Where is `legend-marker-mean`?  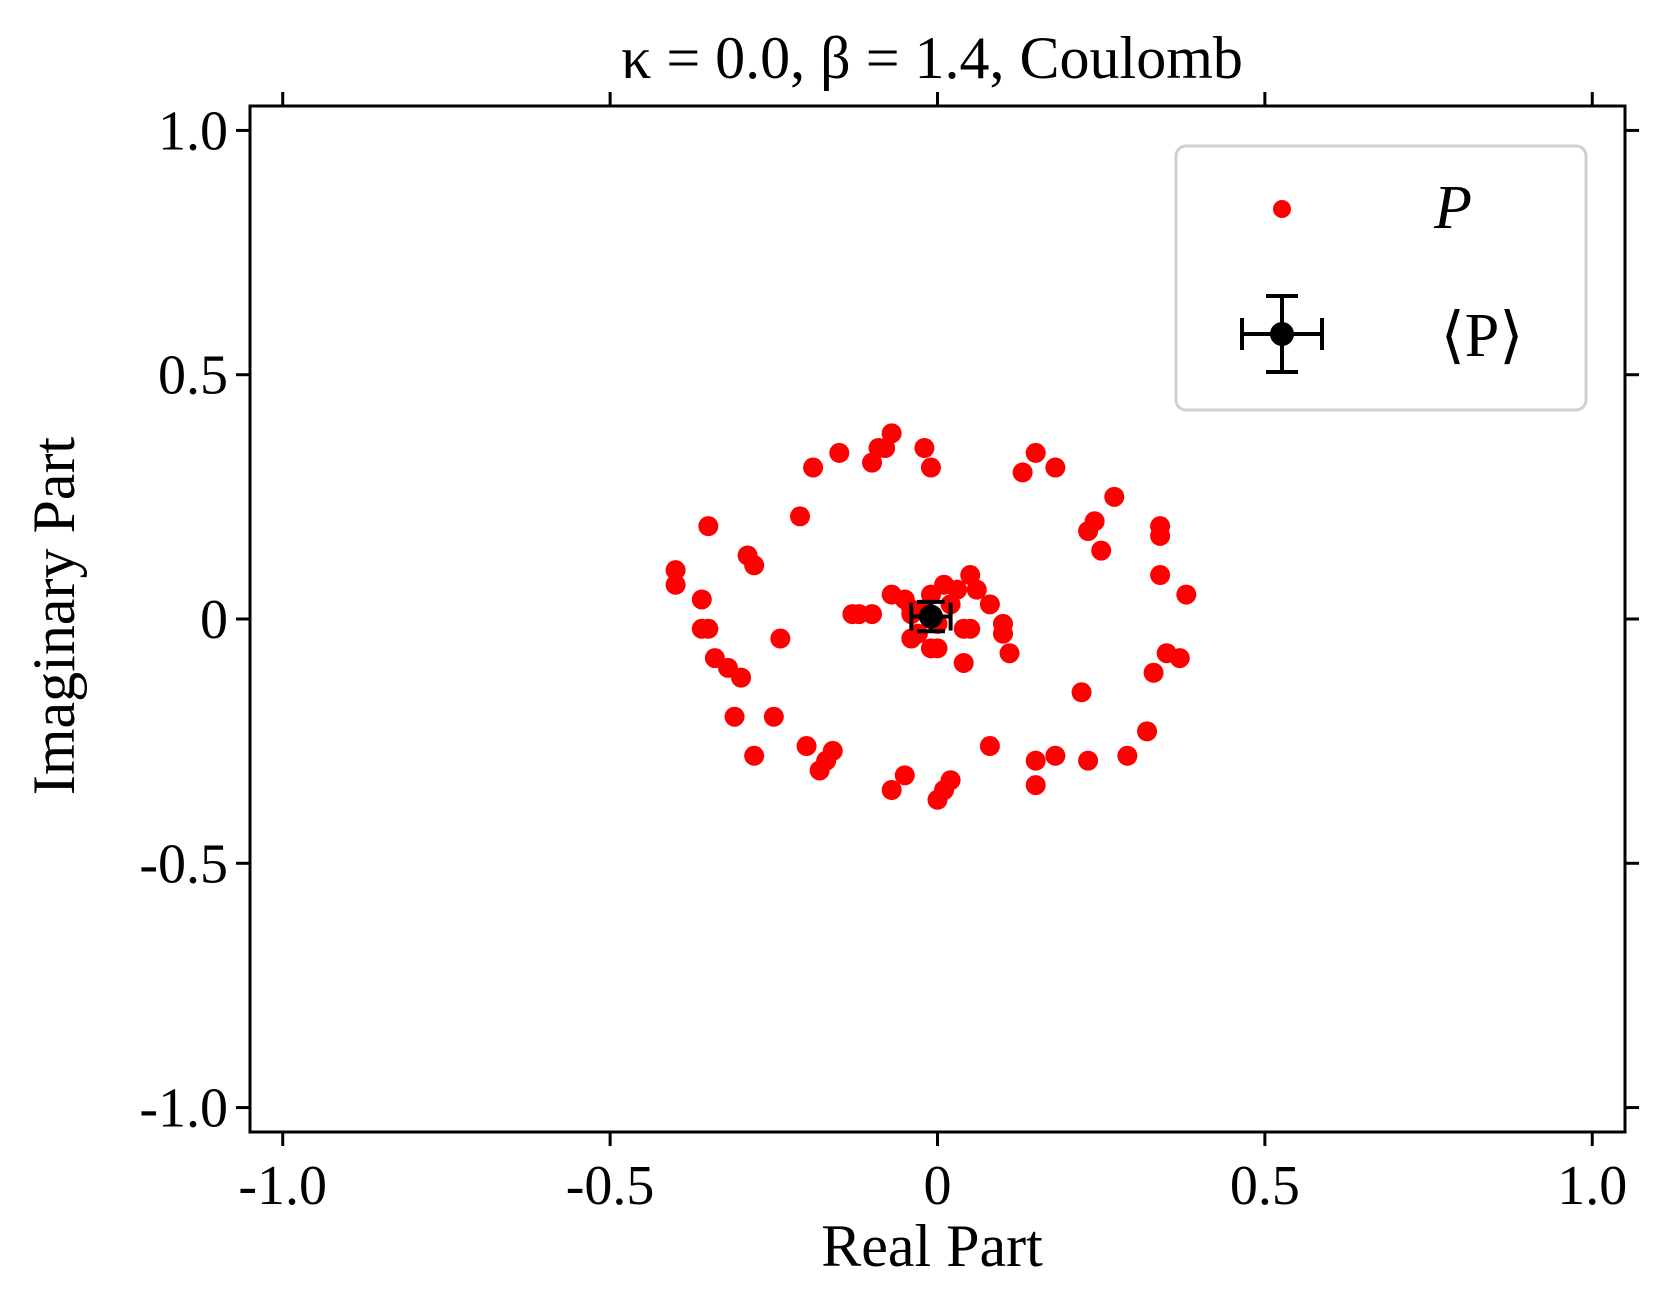
legend-marker-mean is located at coordinates (1282, 334).